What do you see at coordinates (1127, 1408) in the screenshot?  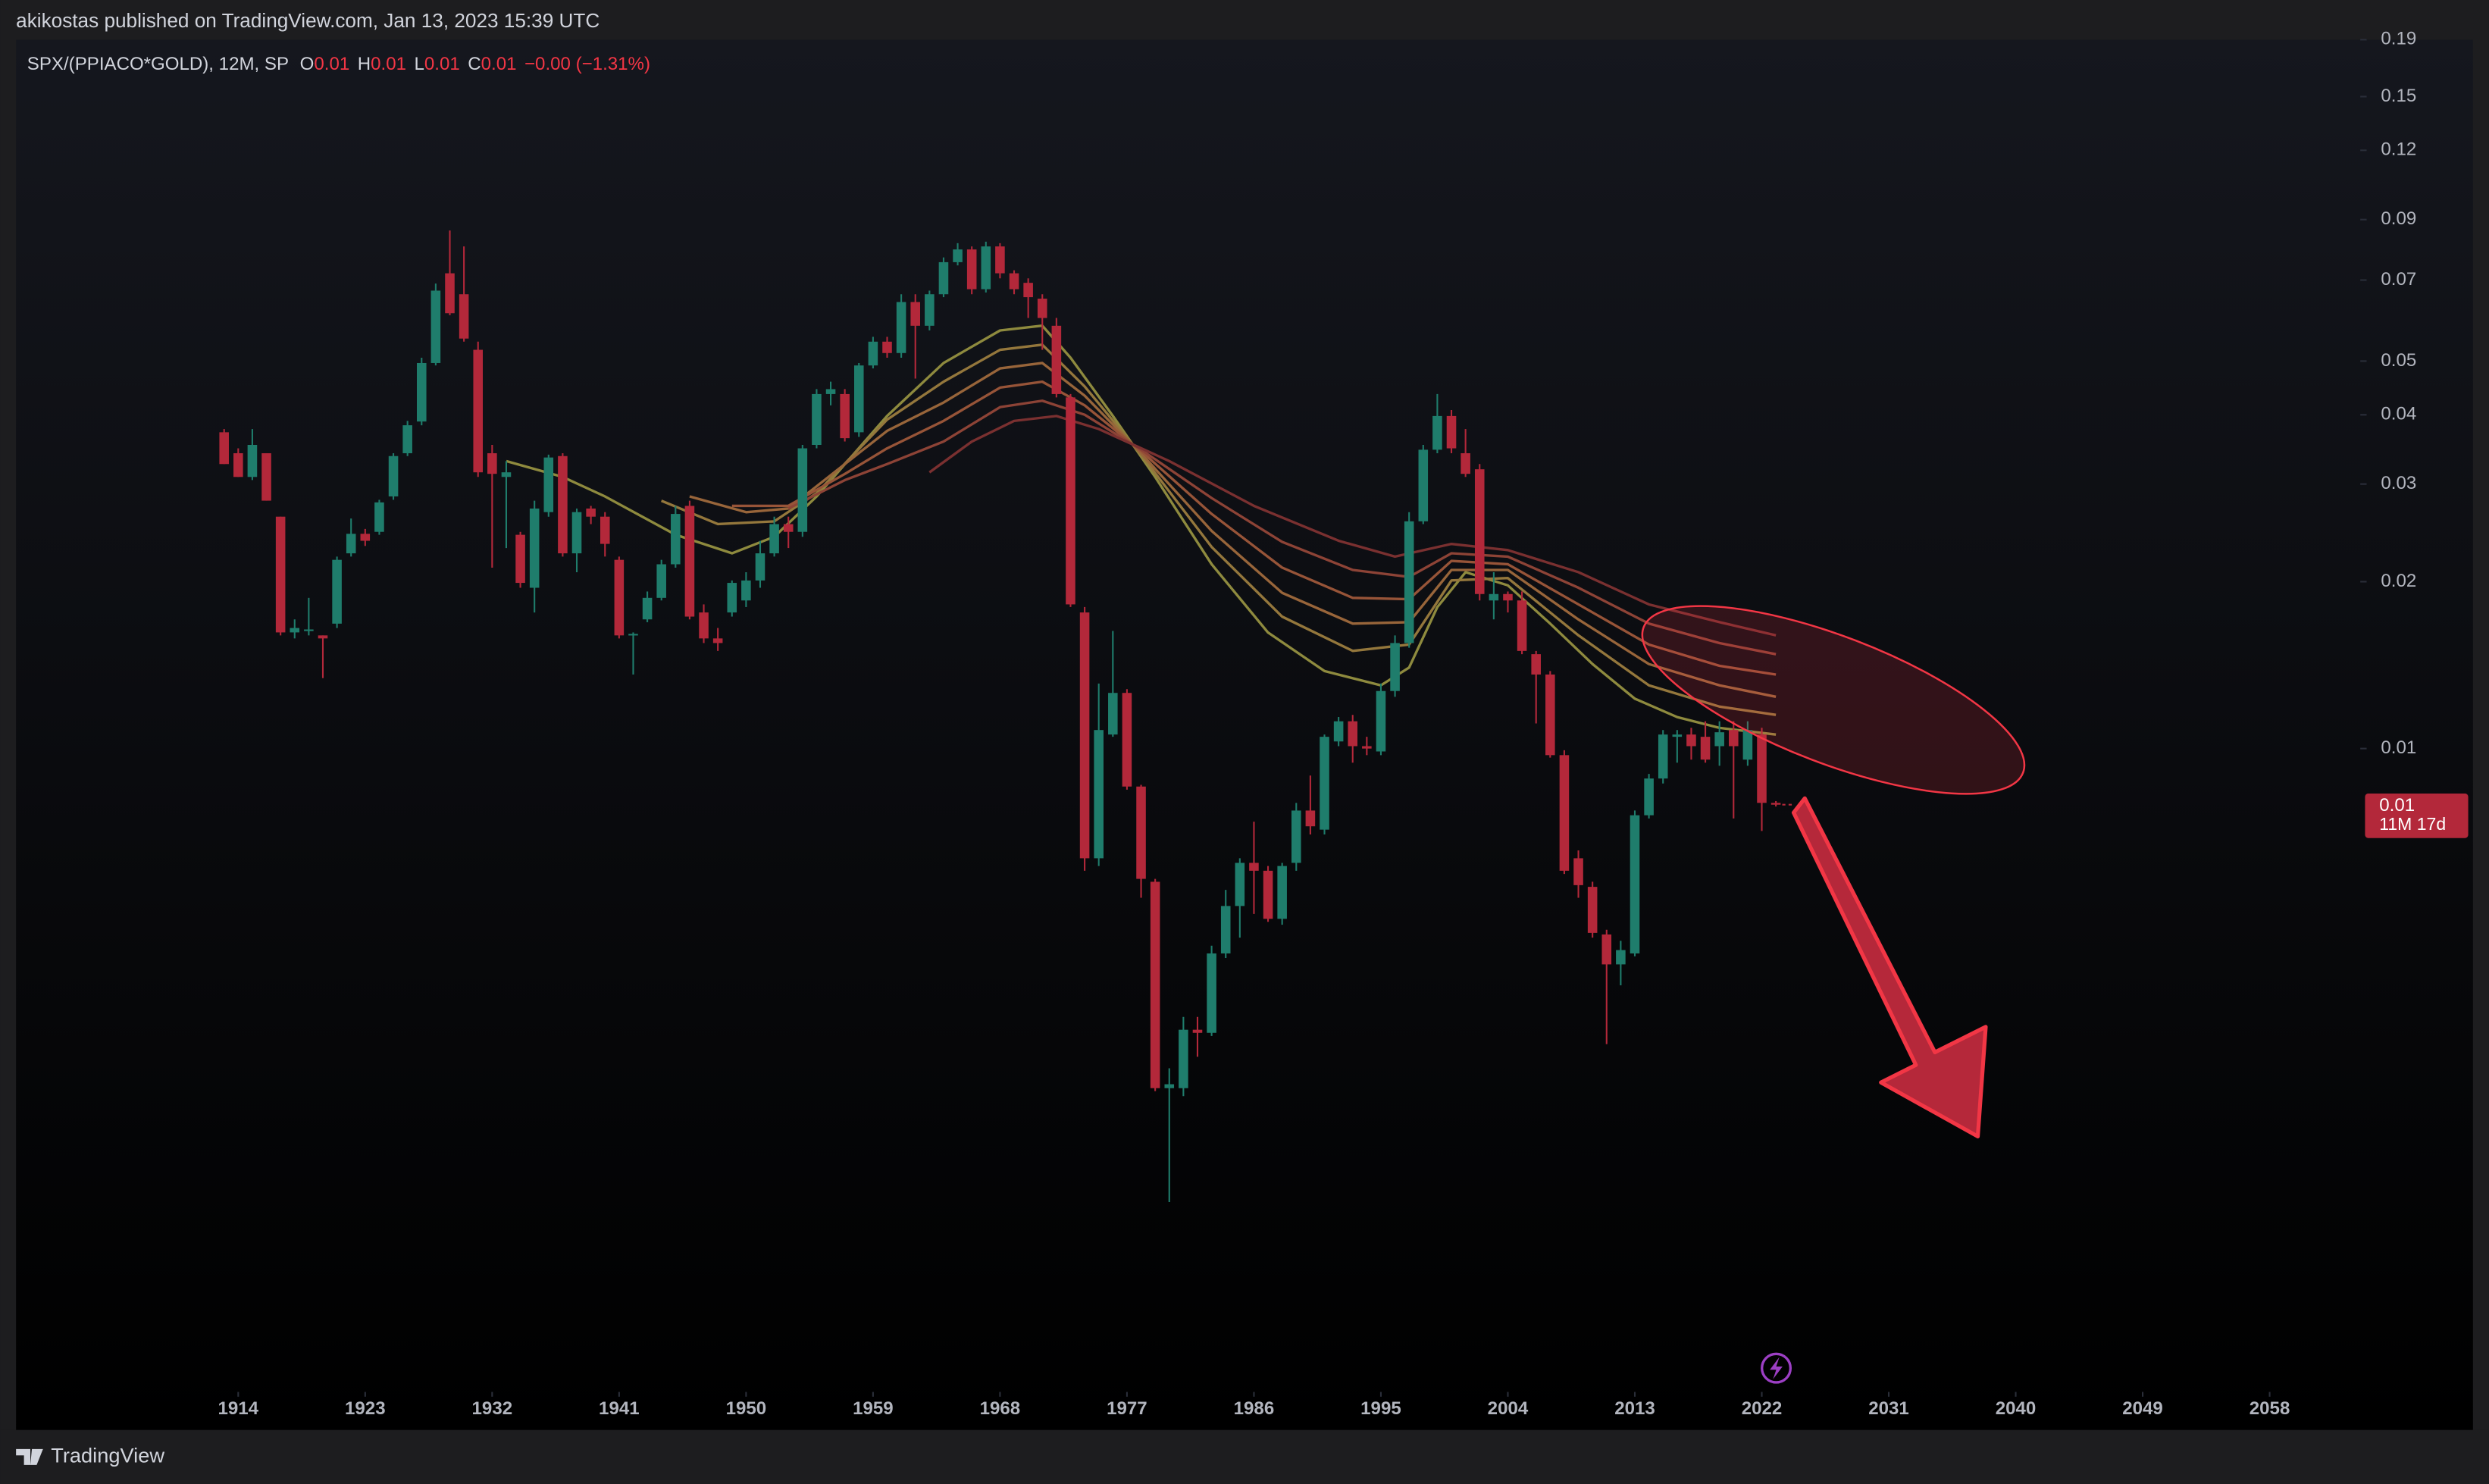 I see `x-tick-label: 1977` at bounding box center [1127, 1408].